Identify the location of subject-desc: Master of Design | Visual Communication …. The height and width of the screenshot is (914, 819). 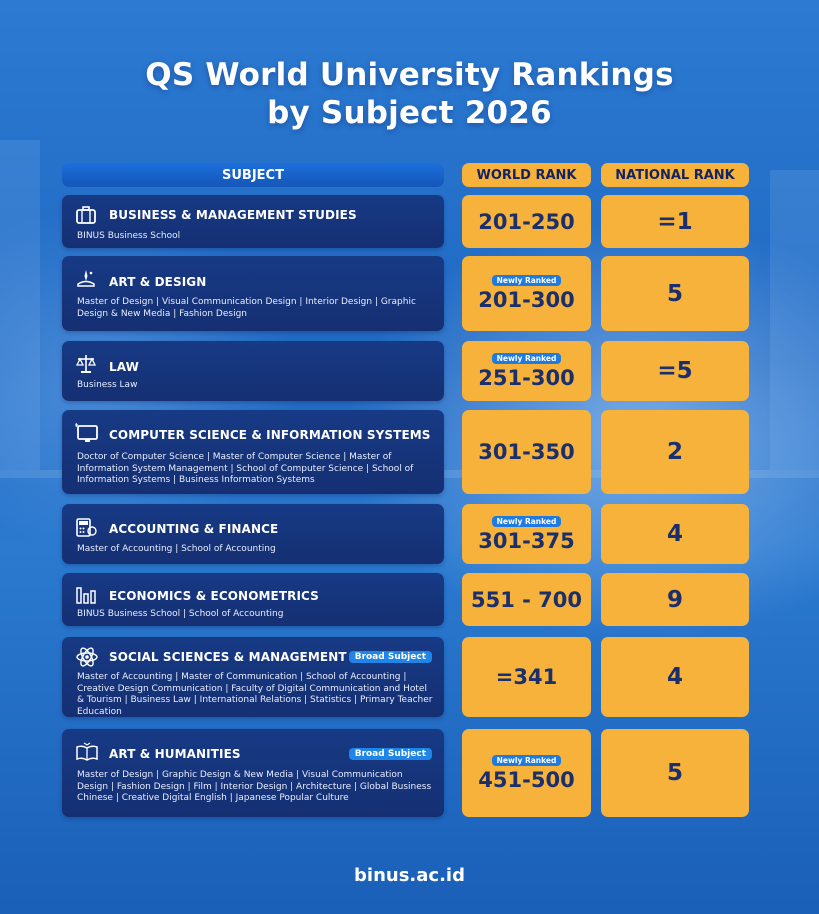
(246, 308).